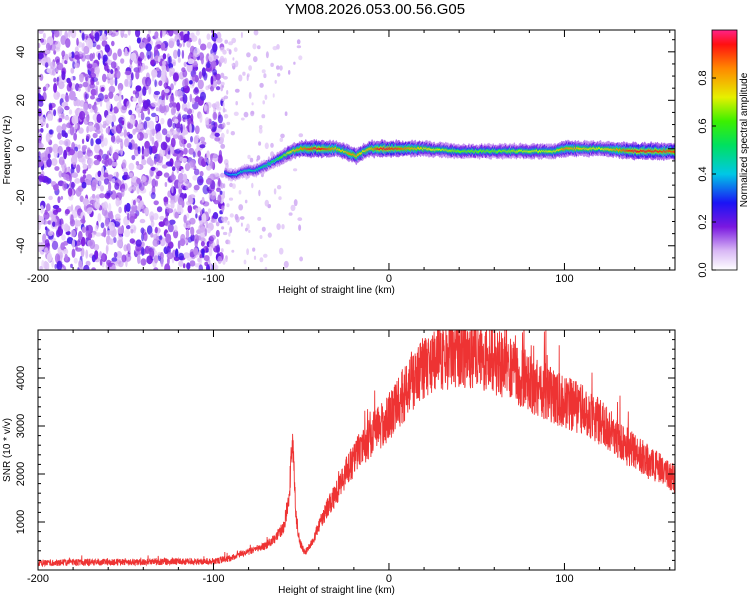  I want to click on snr-ylabel: SNR (10 * v/v), so click(7, 450).